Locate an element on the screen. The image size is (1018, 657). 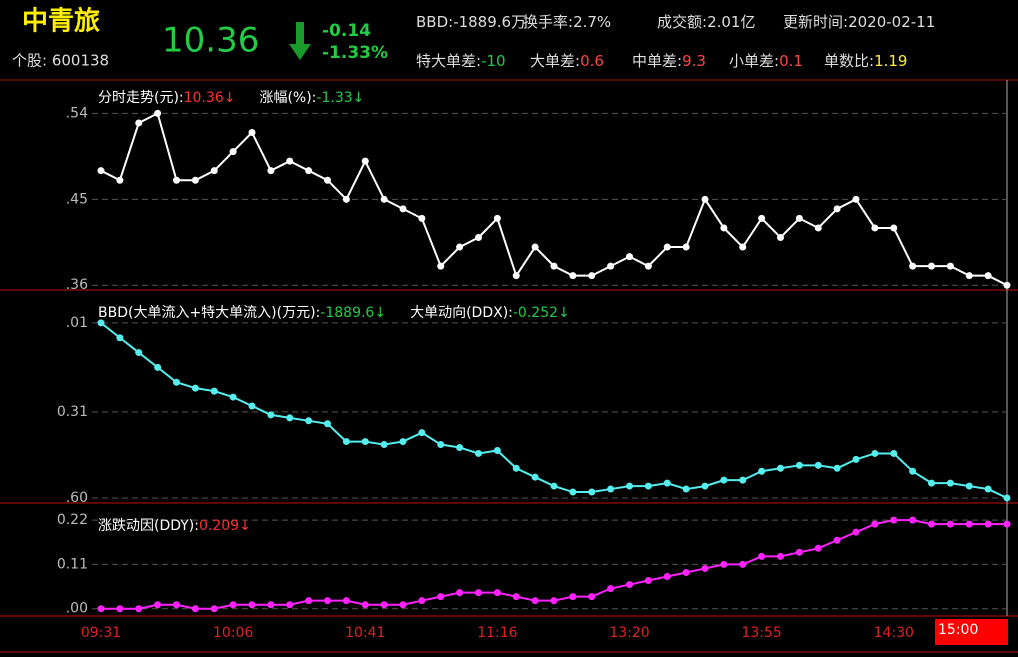
change: -0.14 is located at coordinates (346, 31).